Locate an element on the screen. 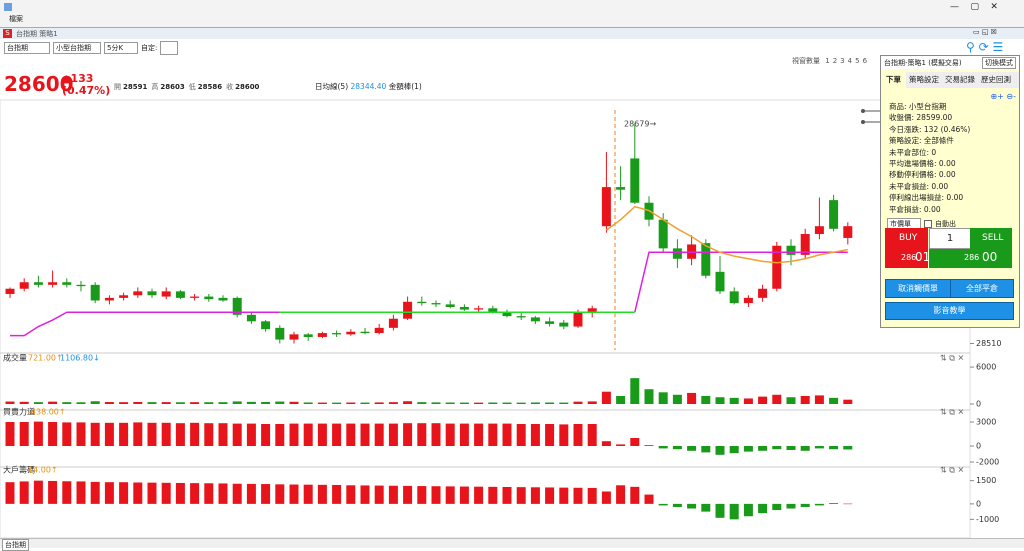 The width and height of the screenshot is (1024, 551). auto-checkbox is located at coordinates (928, 223).